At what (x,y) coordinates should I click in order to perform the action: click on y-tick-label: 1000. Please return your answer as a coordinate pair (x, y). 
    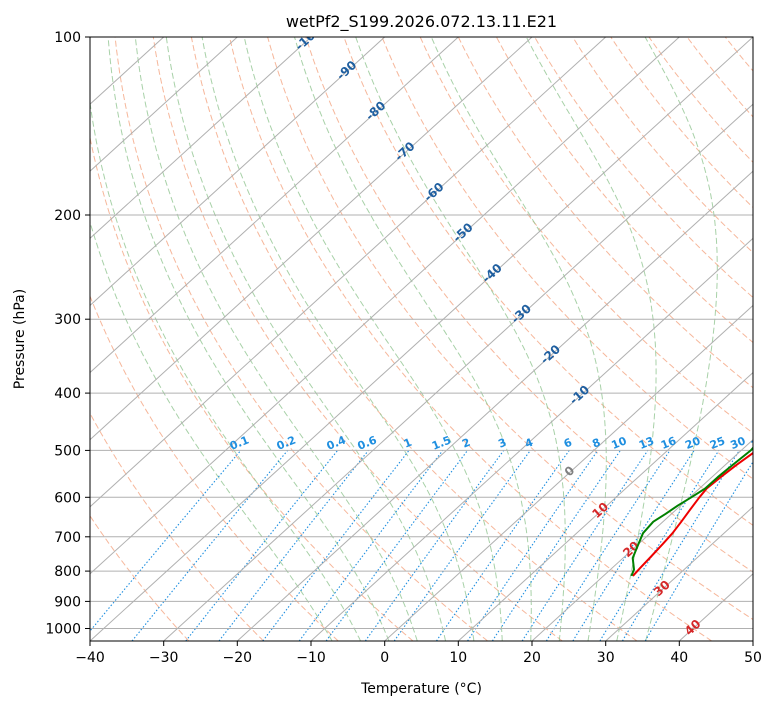
    Looking at the image, I should click on (63, 630).